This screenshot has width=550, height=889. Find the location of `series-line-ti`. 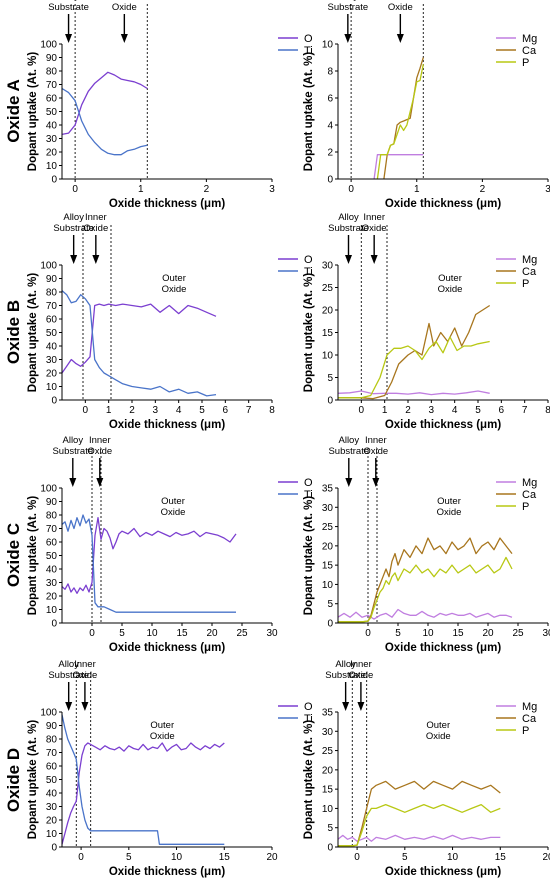

series-line-ti is located at coordinates (148, 563).